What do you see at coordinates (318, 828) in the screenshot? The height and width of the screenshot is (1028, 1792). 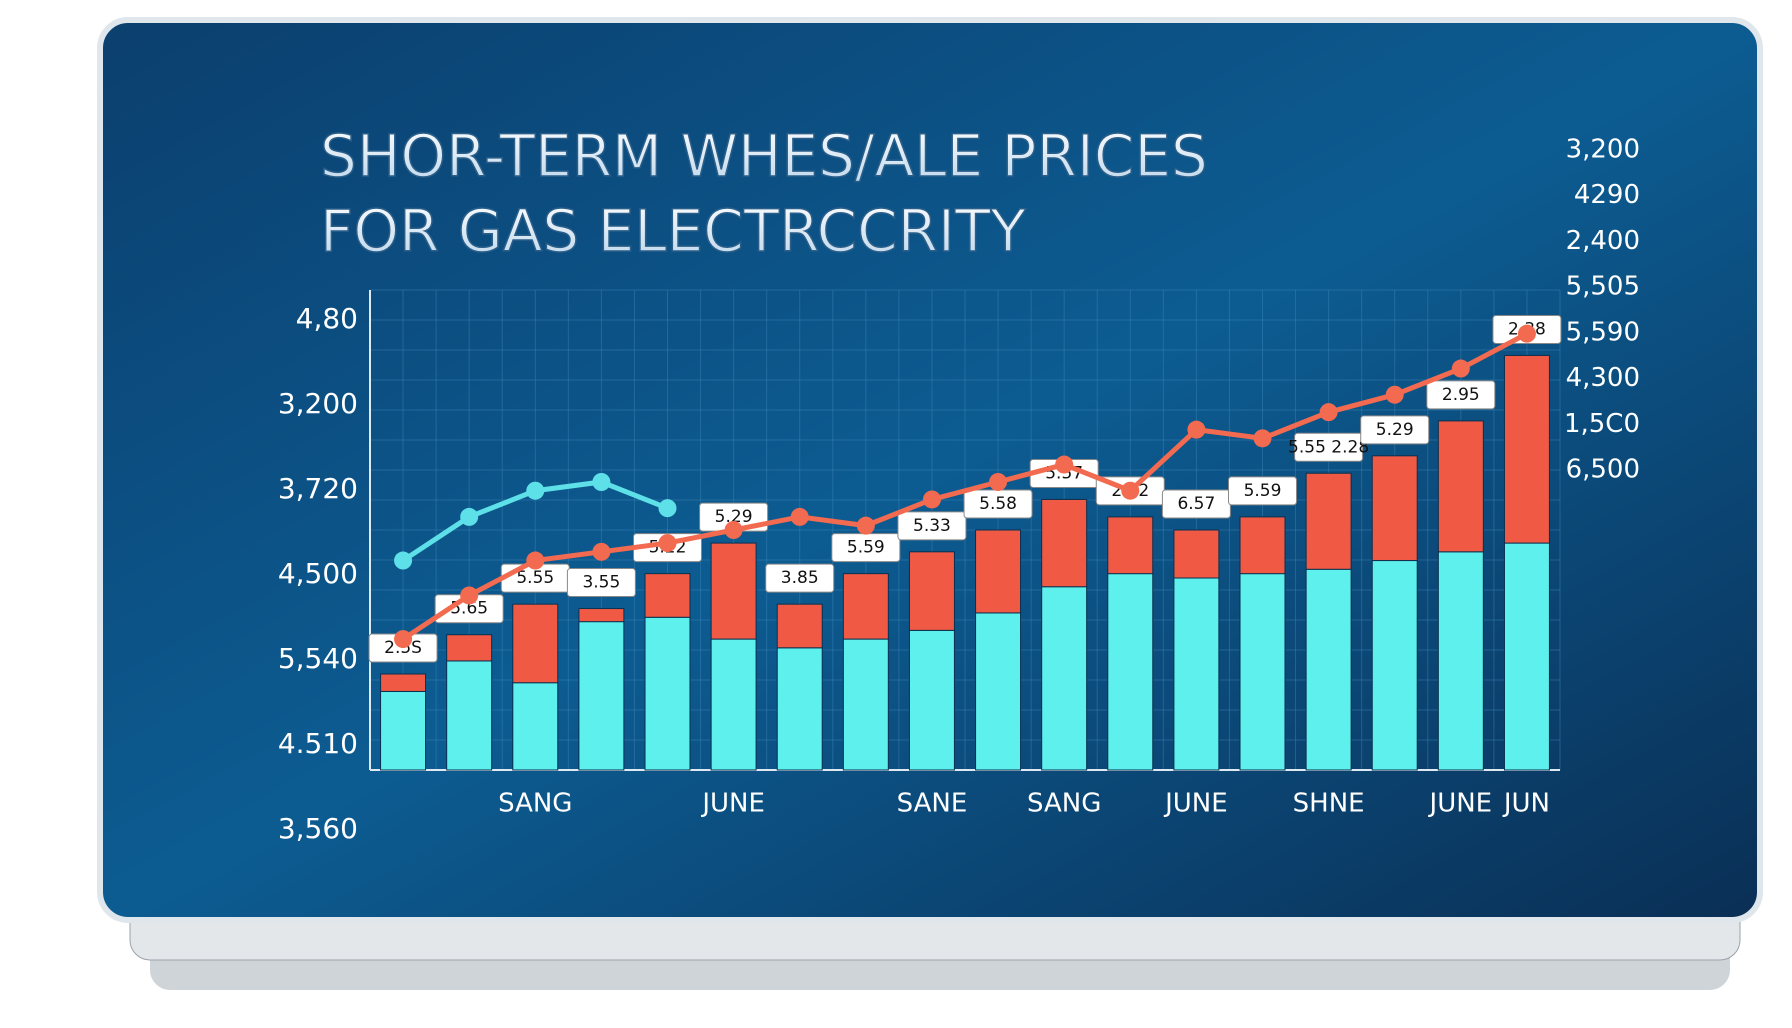 I see `y-axis-label: 3,560` at bounding box center [318, 828].